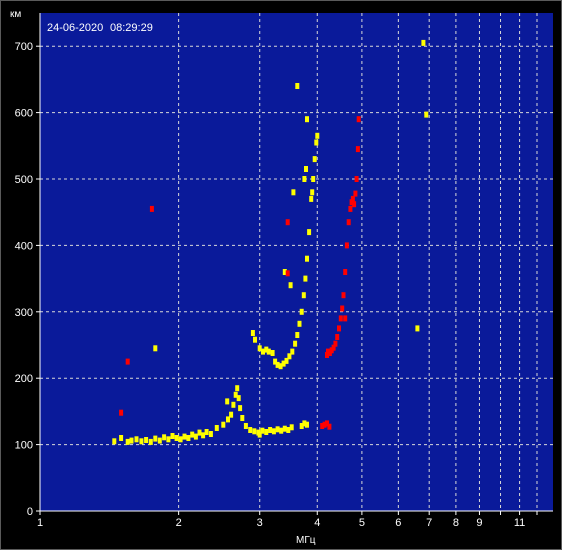 This screenshot has height=550, width=562. What do you see at coordinates (24, 246) in the screenshot?
I see `y-tick-label: 400` at bounding box center [24, 246].